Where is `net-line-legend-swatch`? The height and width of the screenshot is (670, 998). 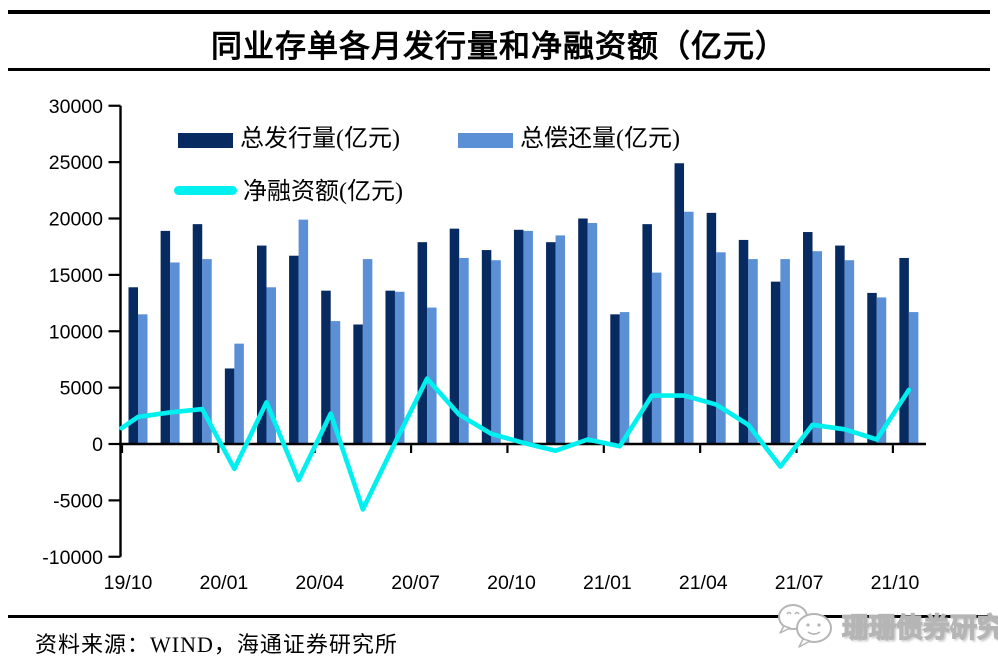
net-line-legend-swatch is located at coordinates (205, 190).